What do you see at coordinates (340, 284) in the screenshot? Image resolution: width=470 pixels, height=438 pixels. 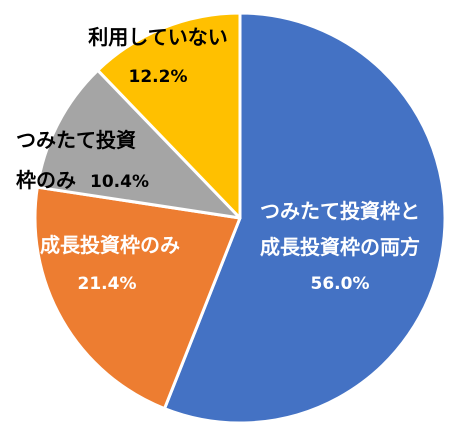 I see `slice-value-both: 56.0%` at bounding box center [340, 284].